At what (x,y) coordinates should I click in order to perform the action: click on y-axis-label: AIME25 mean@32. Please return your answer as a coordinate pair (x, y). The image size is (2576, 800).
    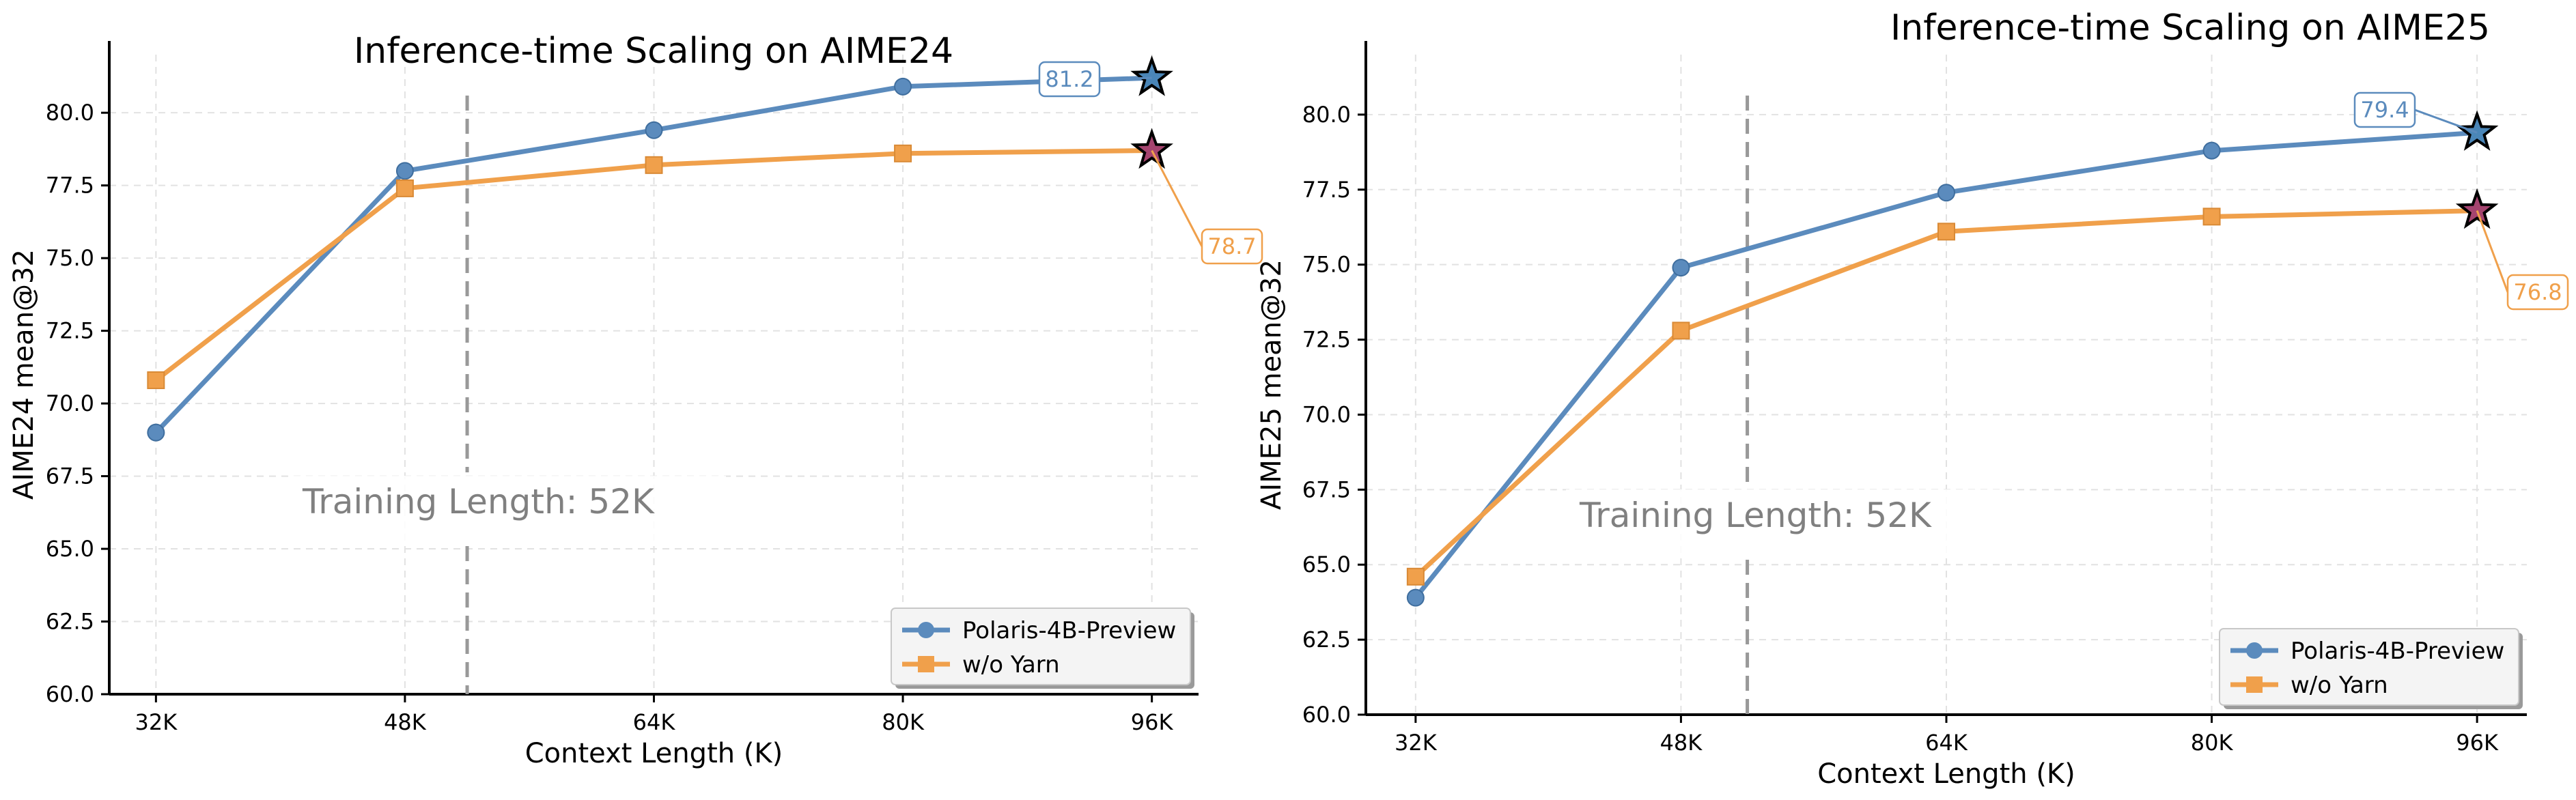
    Looking at the image, I should click on (1271, 385).